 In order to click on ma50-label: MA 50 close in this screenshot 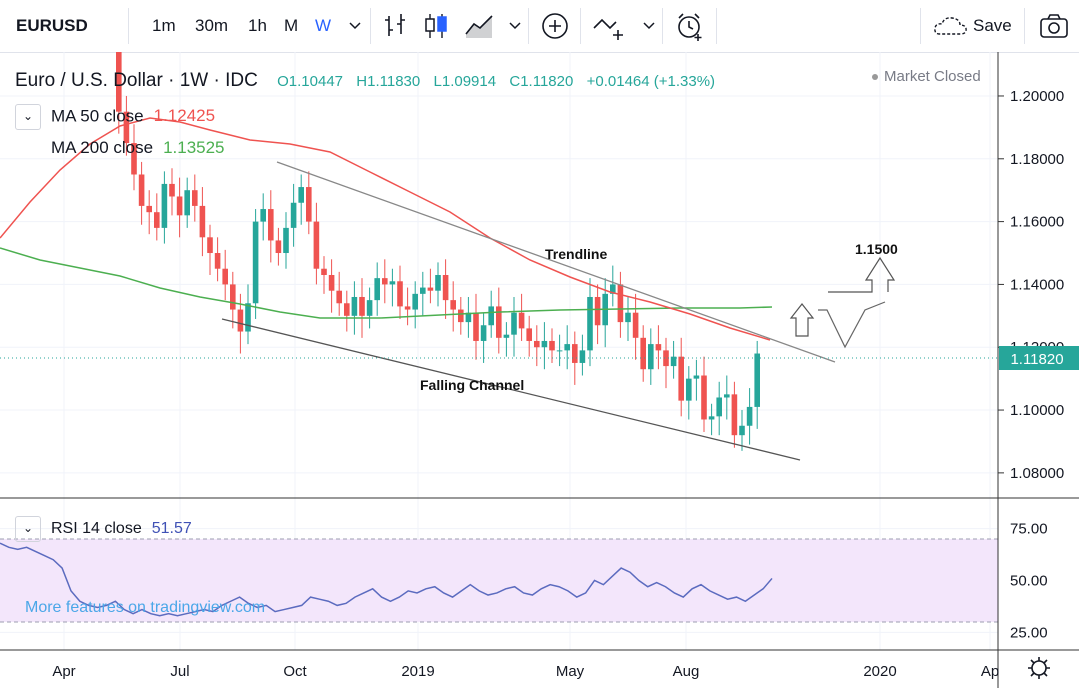, I will do `click(97, 116)`.